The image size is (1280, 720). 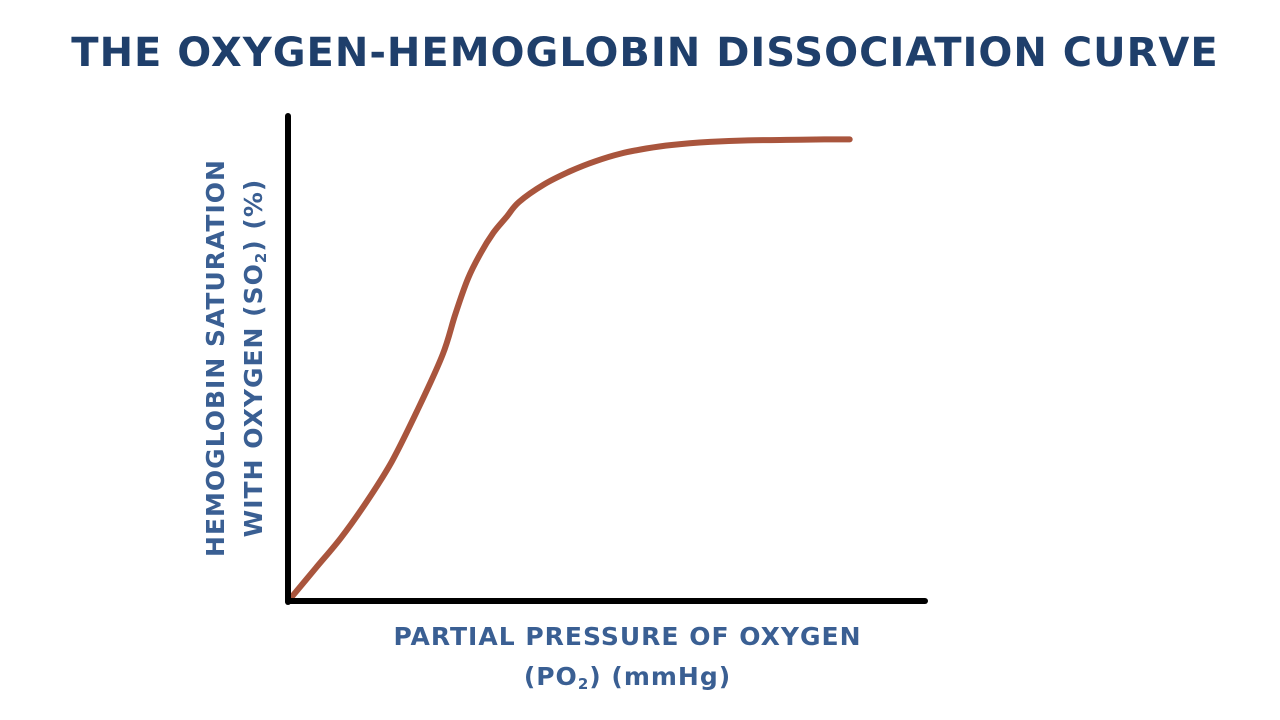 I want to click on chart-title: THE OXYGEN-HEMOGLOBIN DISSOCIATION CURVE, so click(x=645, y=53).